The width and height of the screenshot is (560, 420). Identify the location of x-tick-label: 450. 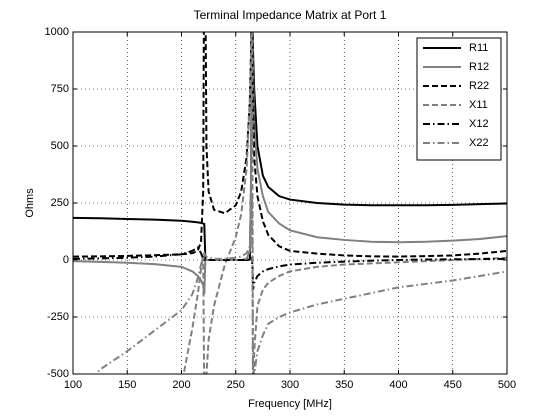
(453, 385).